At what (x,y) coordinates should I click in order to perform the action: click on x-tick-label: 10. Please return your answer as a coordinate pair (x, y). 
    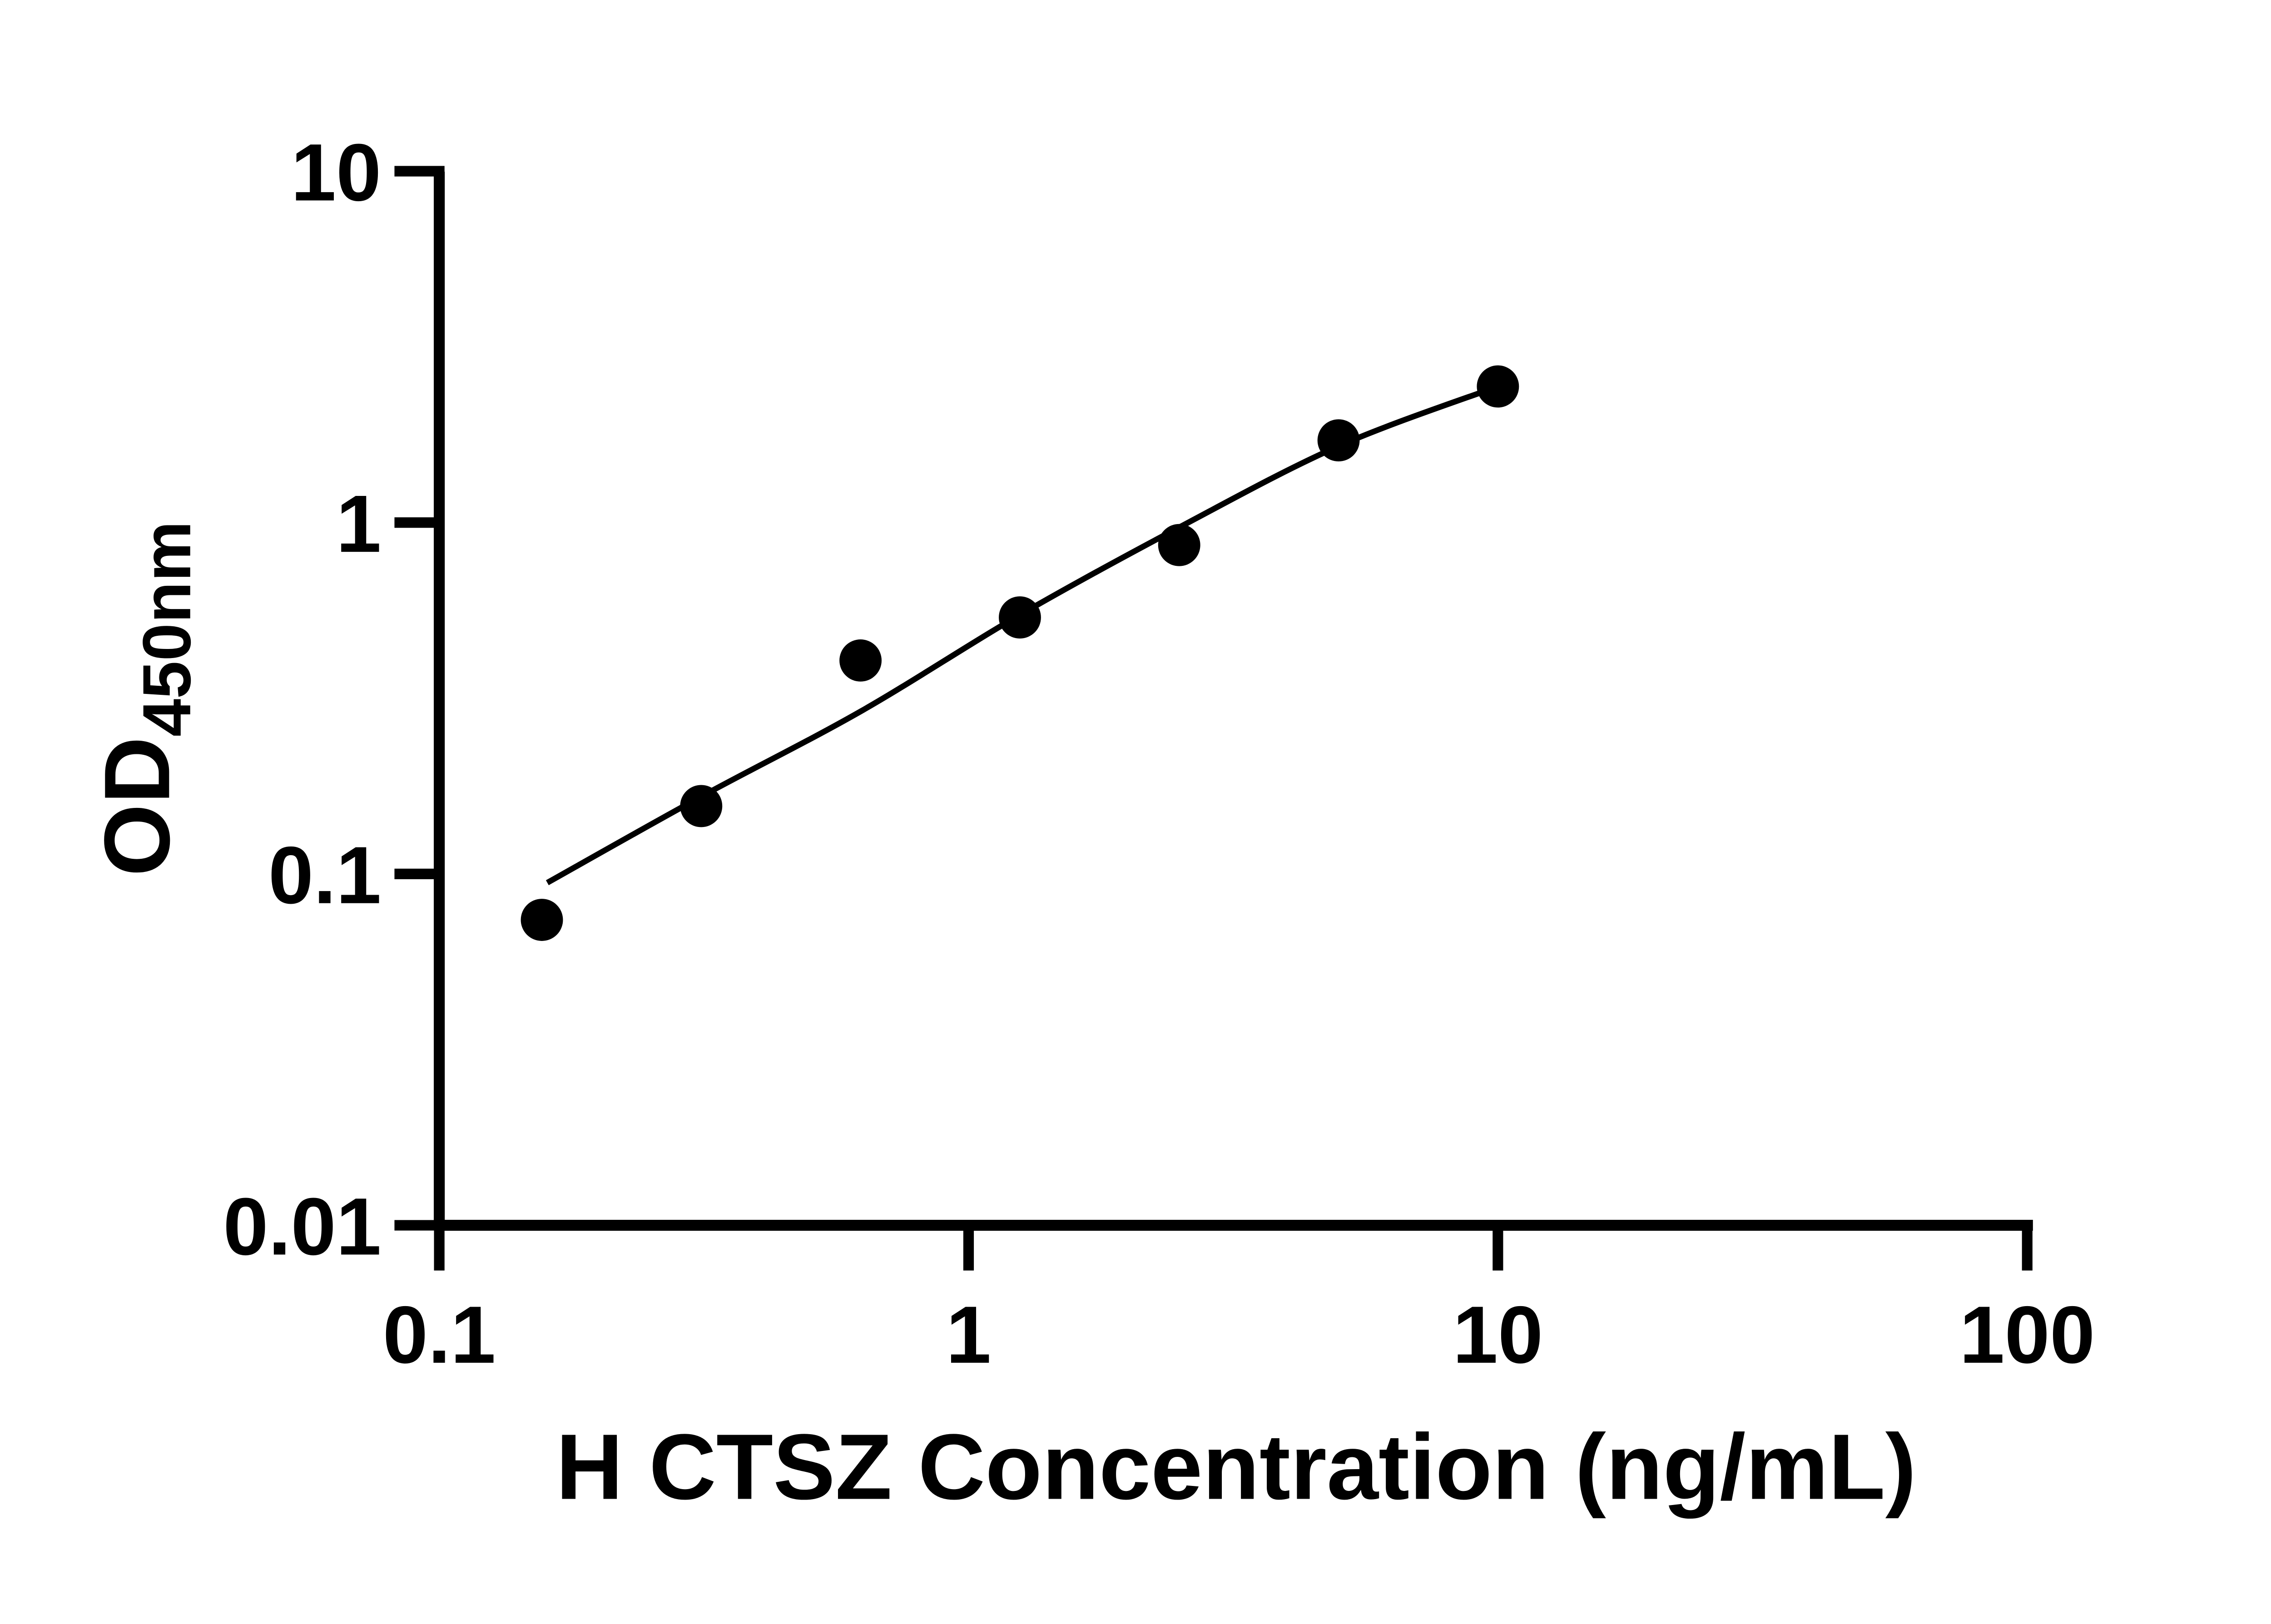
    Looking at the image, I should click on (1498, 1334).